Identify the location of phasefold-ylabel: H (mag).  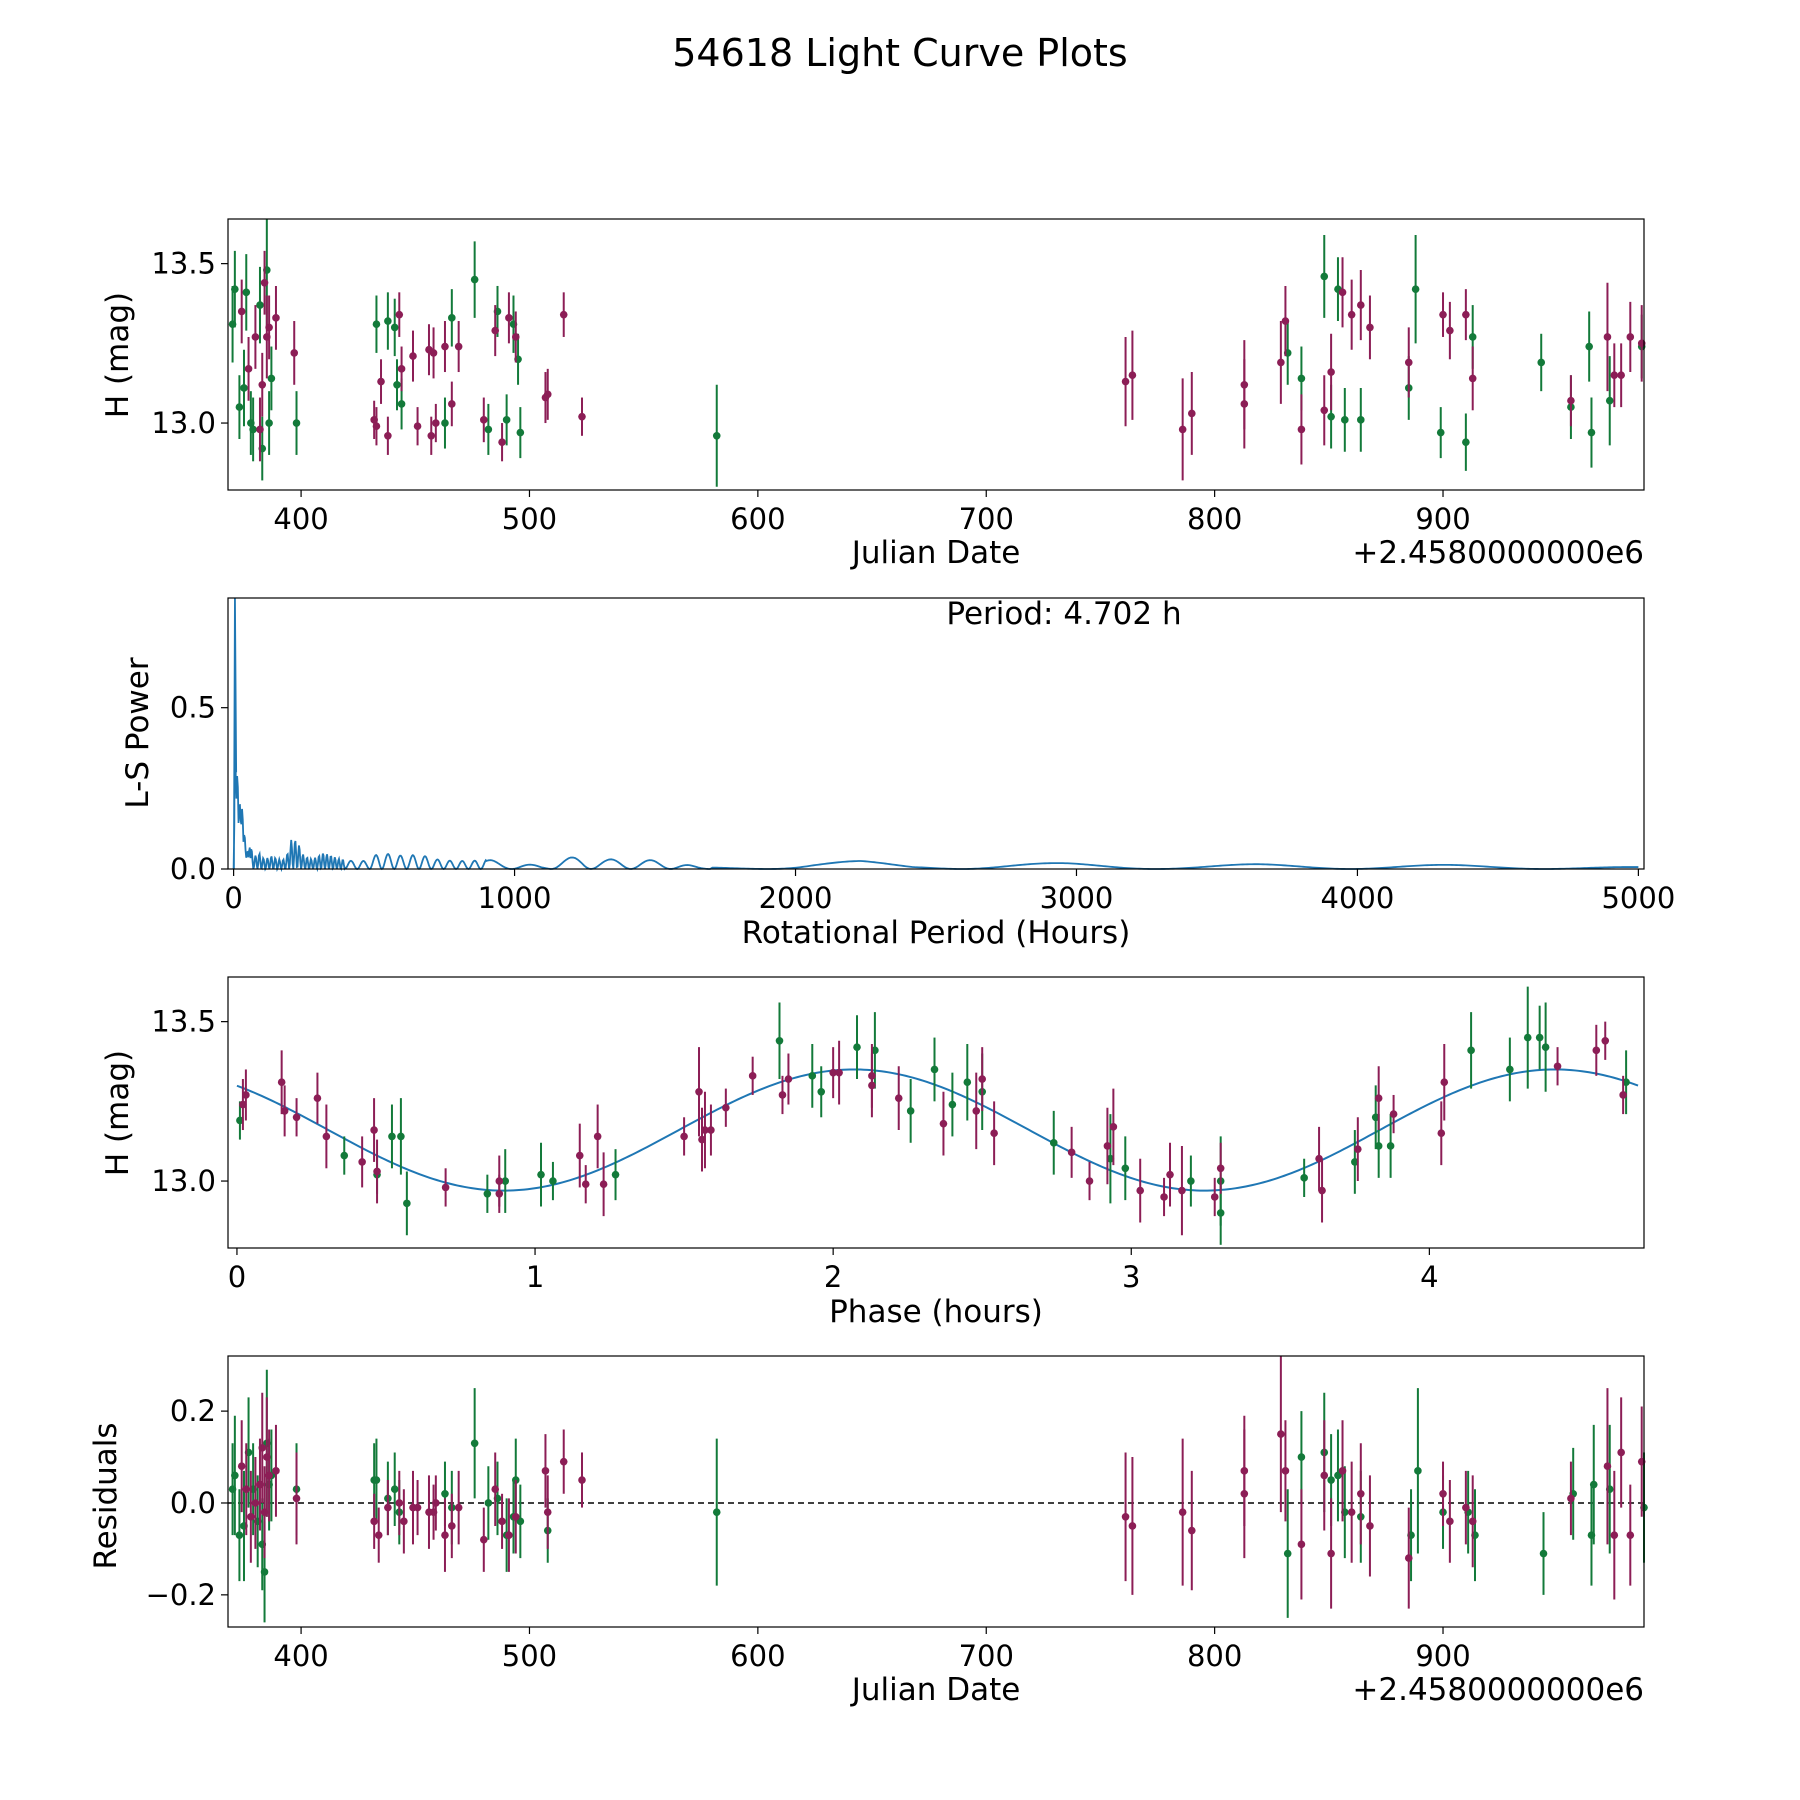
(118, 1113).